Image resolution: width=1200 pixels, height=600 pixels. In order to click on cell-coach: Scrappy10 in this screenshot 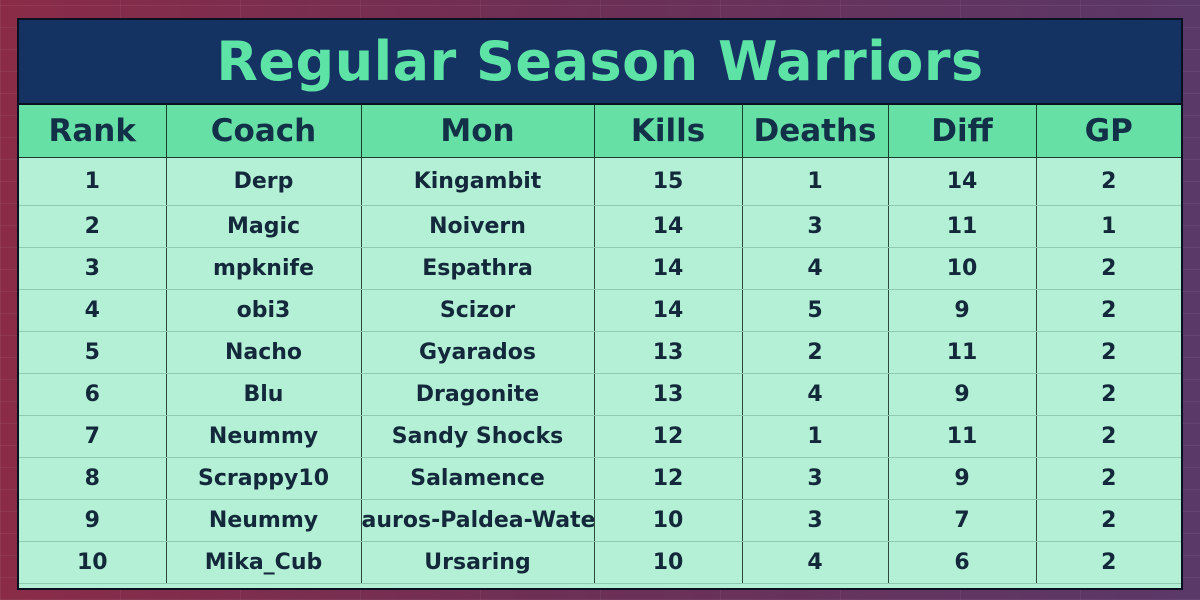, I will do `click(264, 478)`.